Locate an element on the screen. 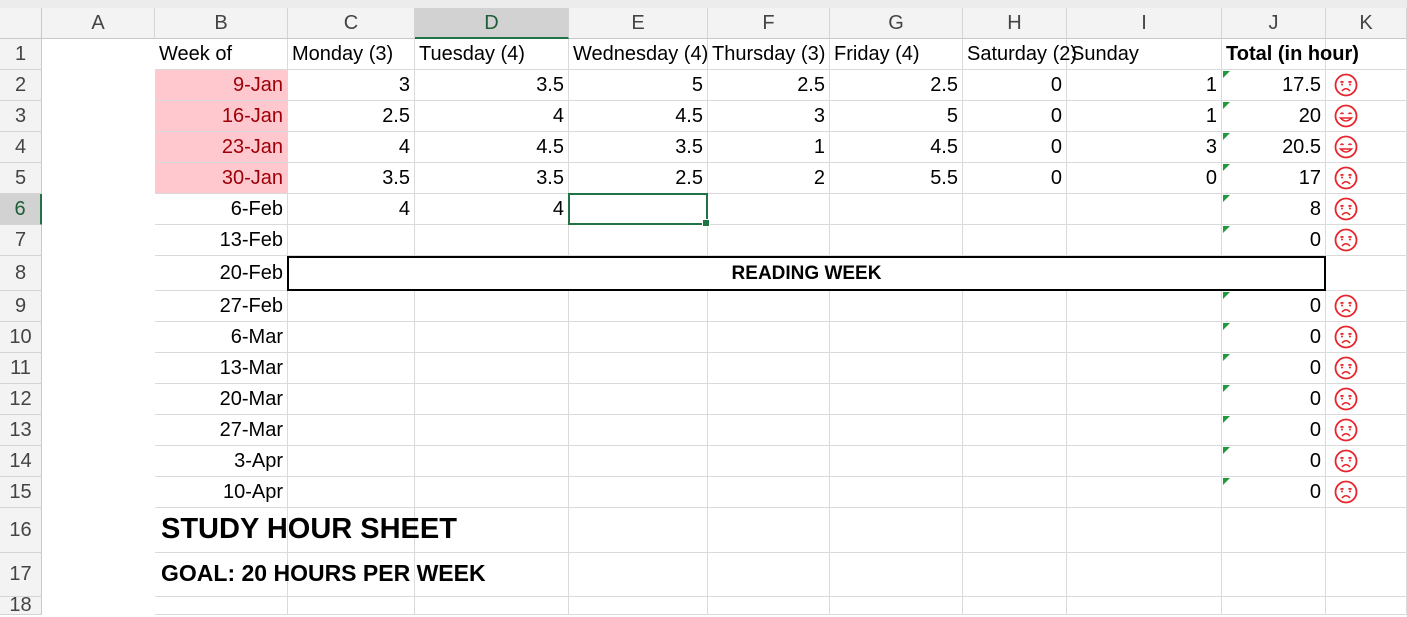 This screenshot has height=617, width=1407. total-cell: 17.5 is located at coordinates (1274, 85).